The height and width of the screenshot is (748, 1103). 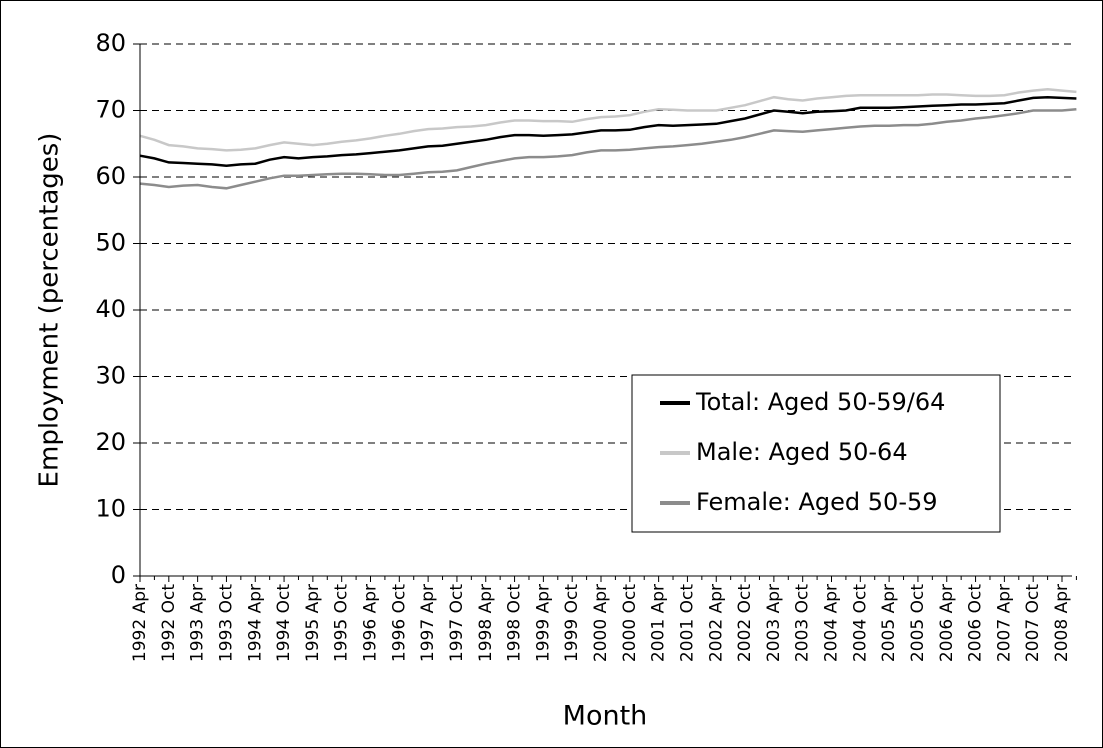 What do you see at coordinates (428, 623) in the screenshot?
I see `x-tick-label: 1997 Apr` at bounding box center [428, 623].